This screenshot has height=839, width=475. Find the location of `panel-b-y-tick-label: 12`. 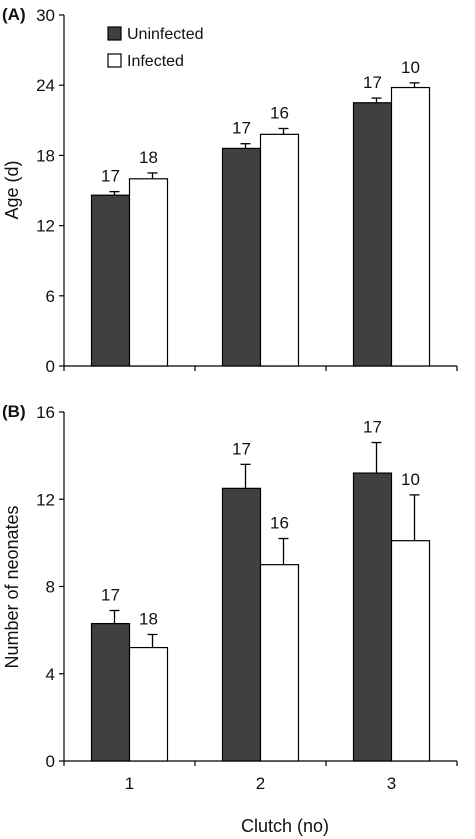

panel-b-y-tick-label: 12 is located at coordinates (45, 499).